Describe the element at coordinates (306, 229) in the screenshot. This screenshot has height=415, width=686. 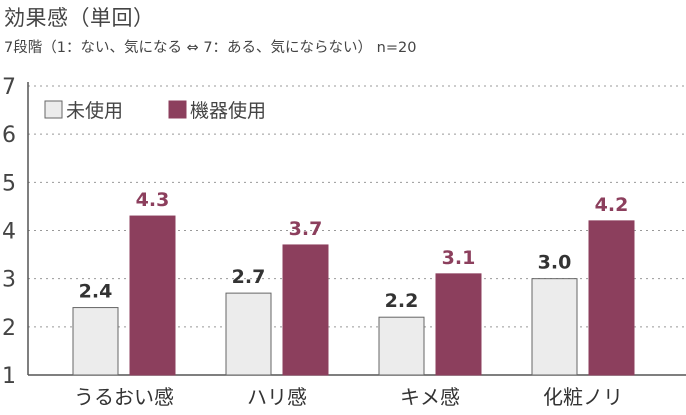
I see `data-label: 3.7` at that location.